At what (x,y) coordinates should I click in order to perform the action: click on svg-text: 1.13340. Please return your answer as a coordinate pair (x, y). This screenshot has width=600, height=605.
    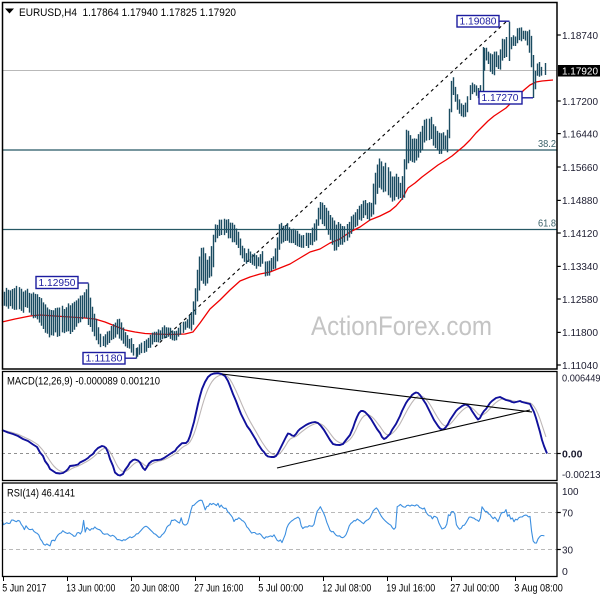
    Looking at the image, I should click on (580, 267).